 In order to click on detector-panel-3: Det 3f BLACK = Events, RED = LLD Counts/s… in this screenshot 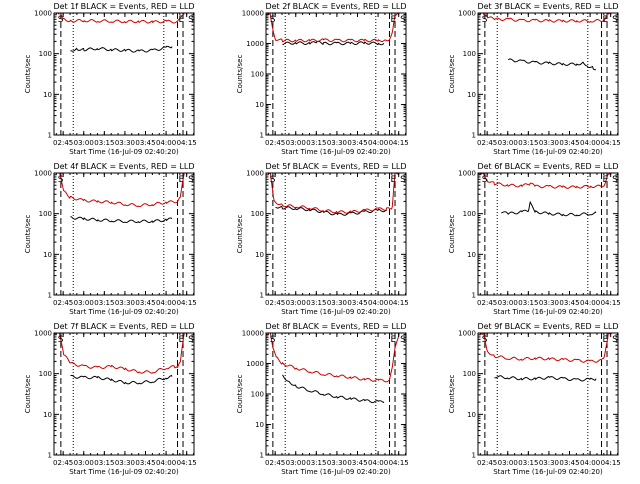, I will do `click(534, 79)`.